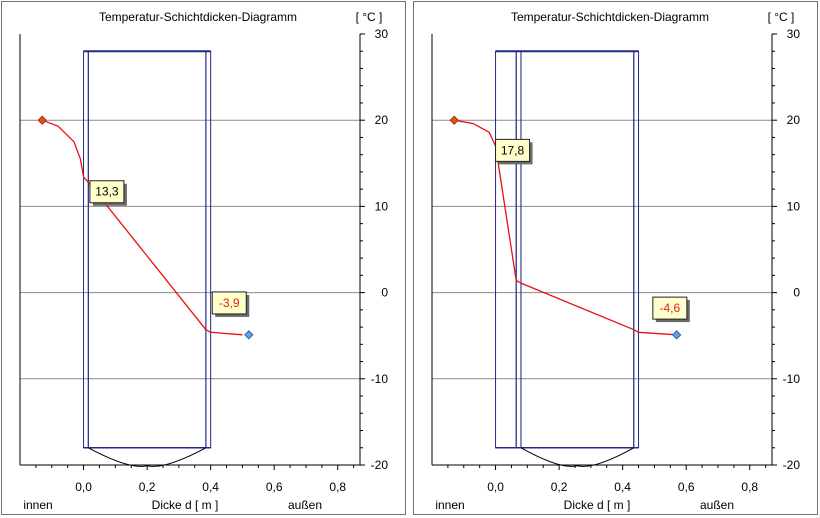  I want to click on callout-label: -3,9, so click(229, 303).